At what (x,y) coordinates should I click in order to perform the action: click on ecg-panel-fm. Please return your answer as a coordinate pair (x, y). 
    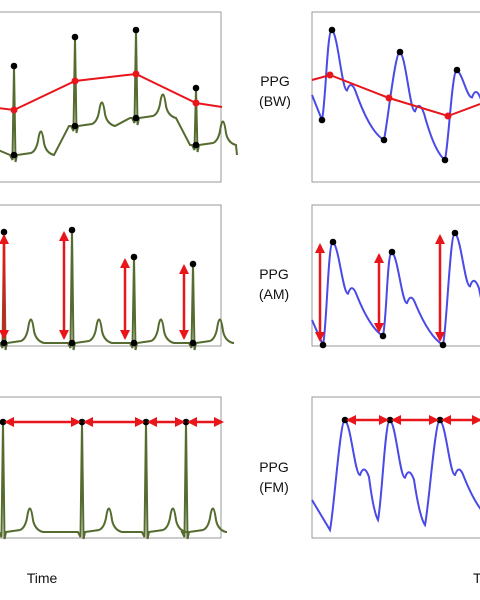
    Looking at the image, I should click on (111, 467).